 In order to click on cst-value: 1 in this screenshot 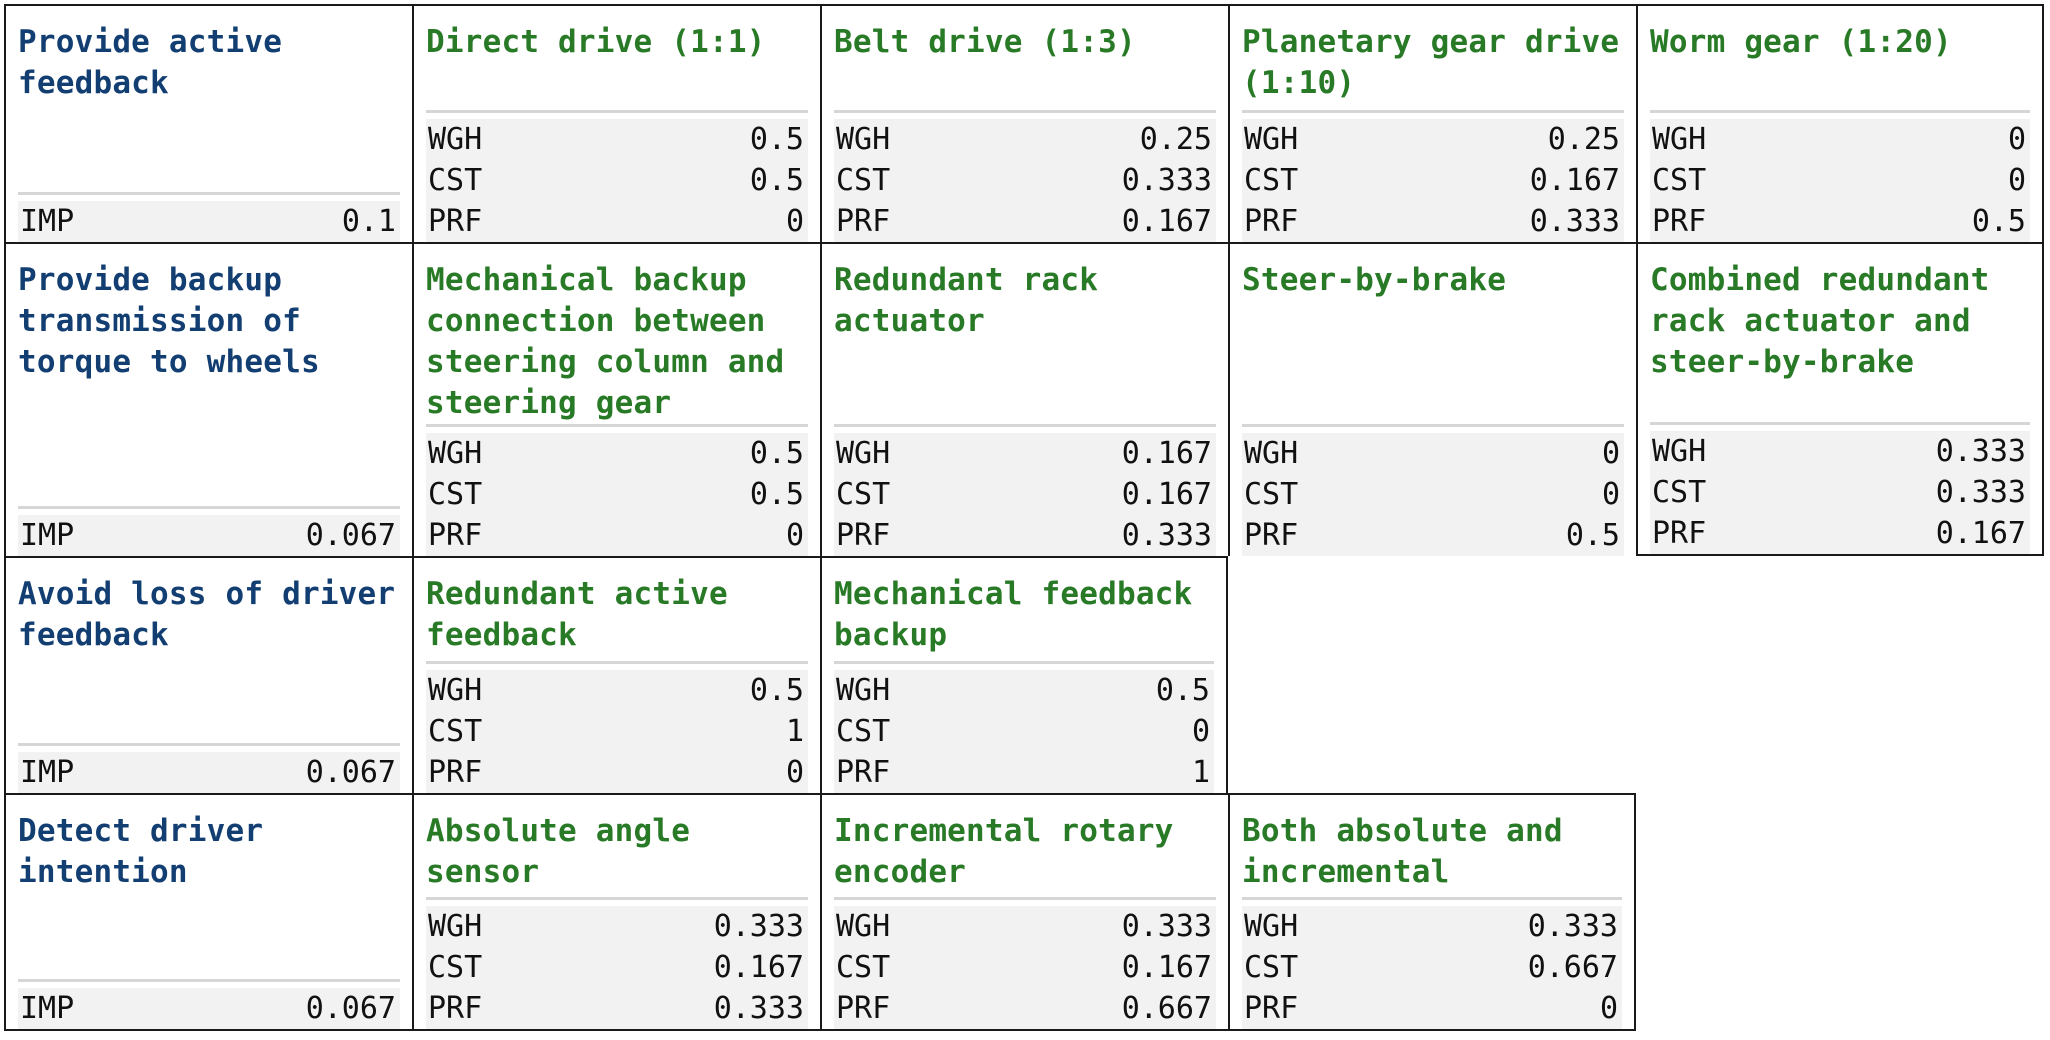, I will do `click(794, 731)`.